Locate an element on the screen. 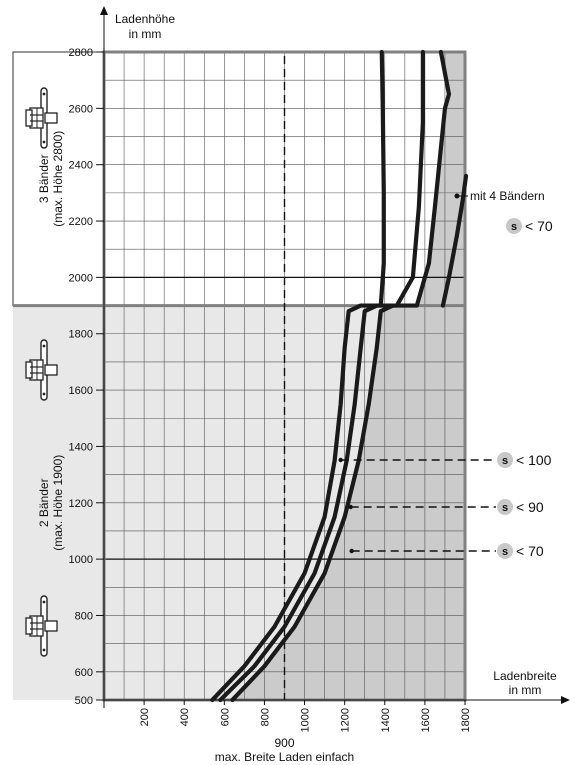 This screenshot has width=575, height=765. y-tick-label: 1400 is located at coordinates (81, 447).